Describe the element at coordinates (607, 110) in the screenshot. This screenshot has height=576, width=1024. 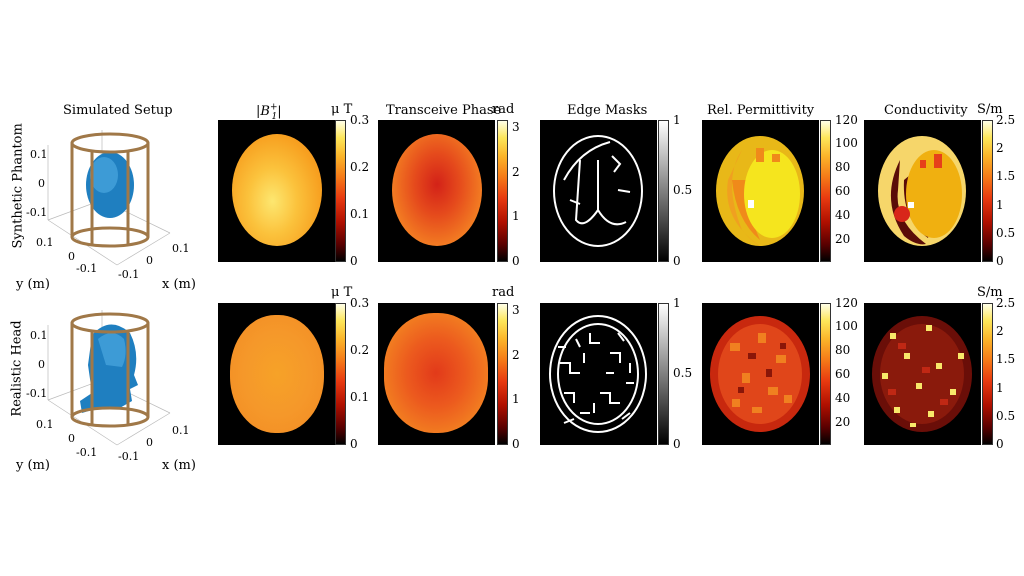
I see `edge-title: Edge Masks` at that location.